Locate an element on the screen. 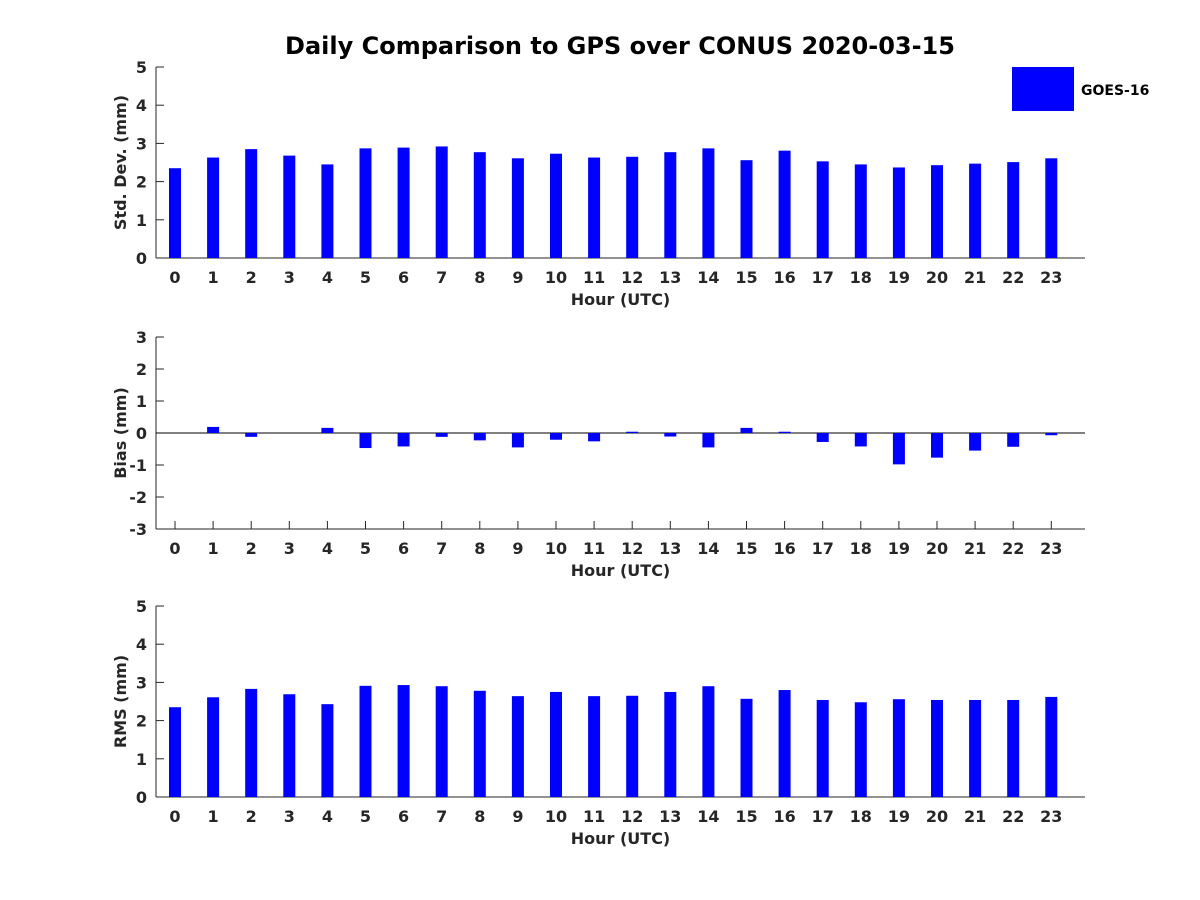  x-tick-label: 12 is located at coordinates (632, 816).